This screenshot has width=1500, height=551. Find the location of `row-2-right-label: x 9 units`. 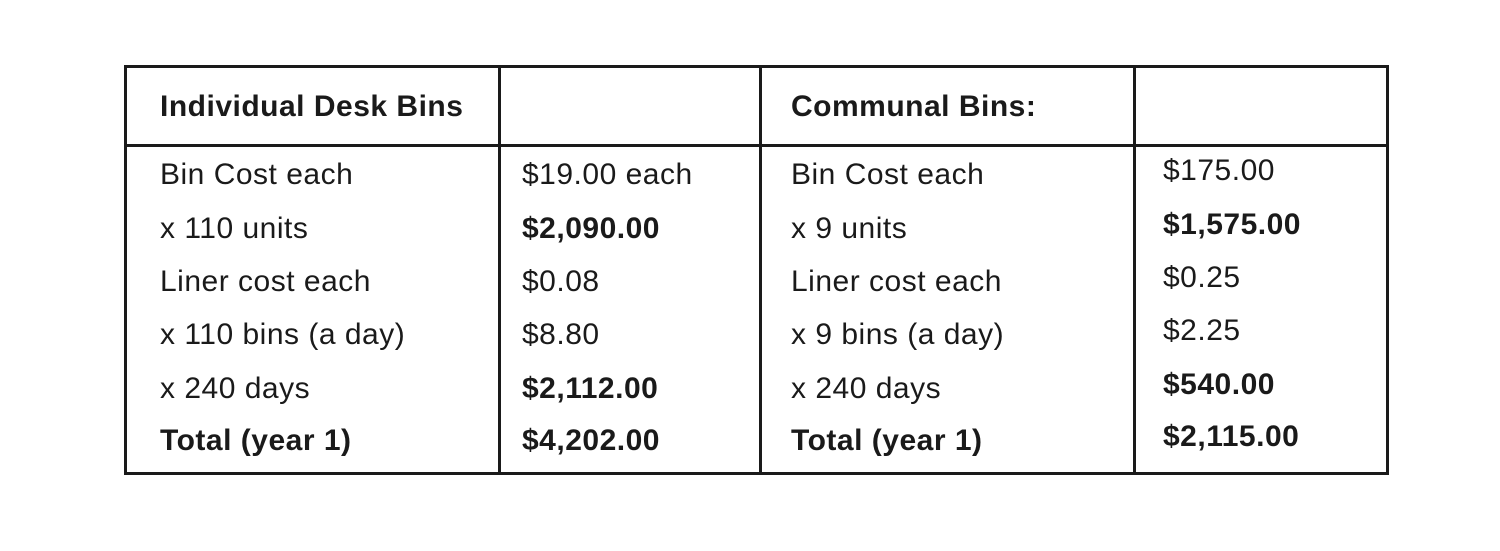

row-2-right-label: x 9 units is located at coordinates (849, 228).